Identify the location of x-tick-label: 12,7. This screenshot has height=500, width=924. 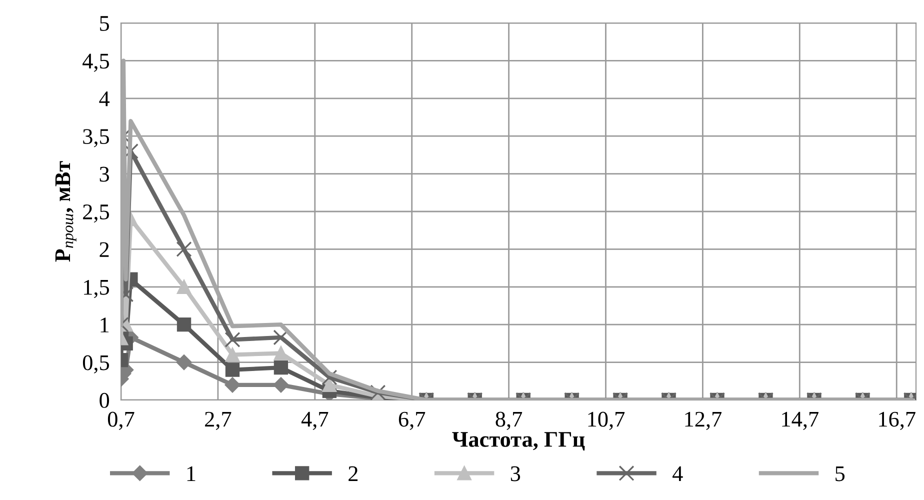
(703, 421).